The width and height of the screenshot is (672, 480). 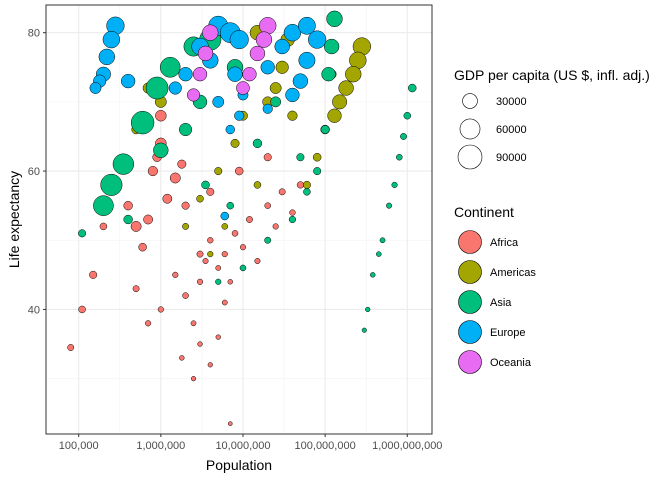 I want to click on size-legend-label: 60000, so click(x=511, y=130).